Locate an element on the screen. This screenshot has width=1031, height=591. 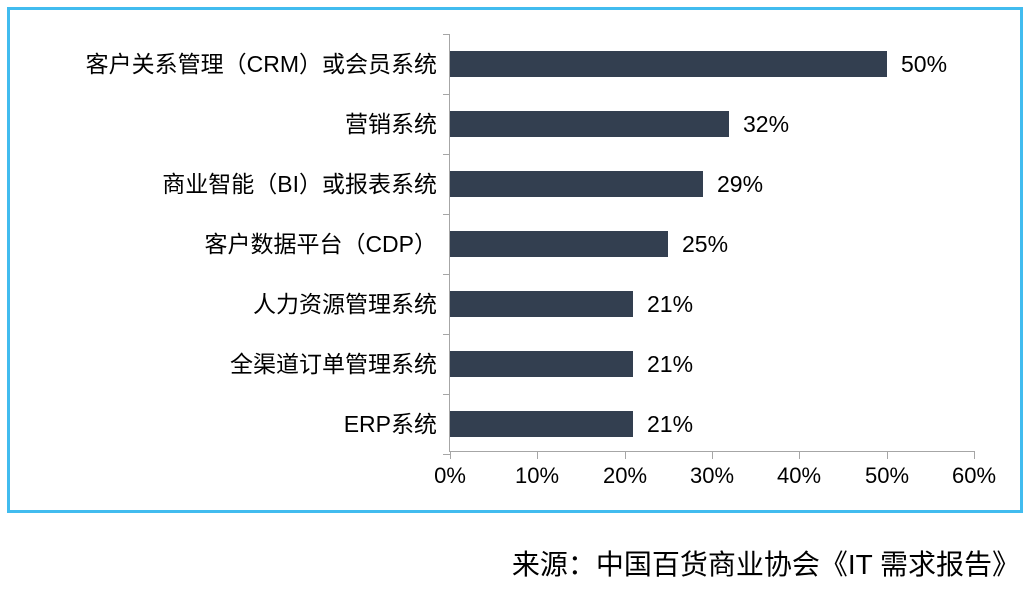
source-caption: 来源：中国百货商业协会《IT 需求报告》 is located at coordinates (765, 564).